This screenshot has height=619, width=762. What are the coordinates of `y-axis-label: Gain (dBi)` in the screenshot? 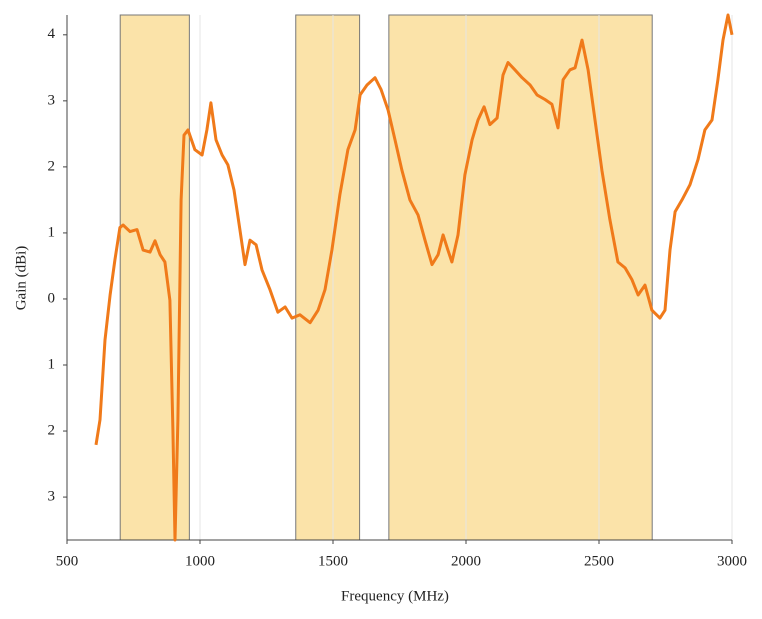 It's located at (21, 278).